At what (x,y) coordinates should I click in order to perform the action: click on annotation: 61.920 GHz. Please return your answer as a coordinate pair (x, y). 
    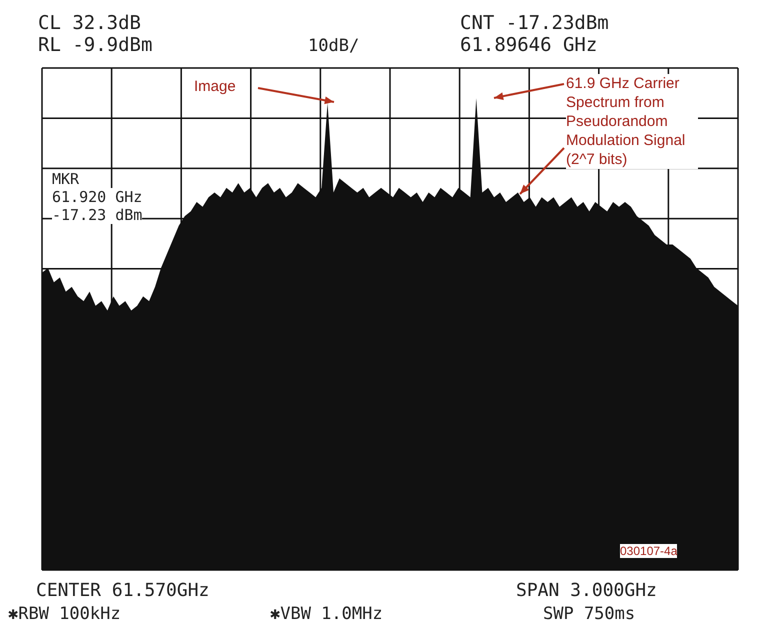
    Looking at the image, I should click on (97, 197).